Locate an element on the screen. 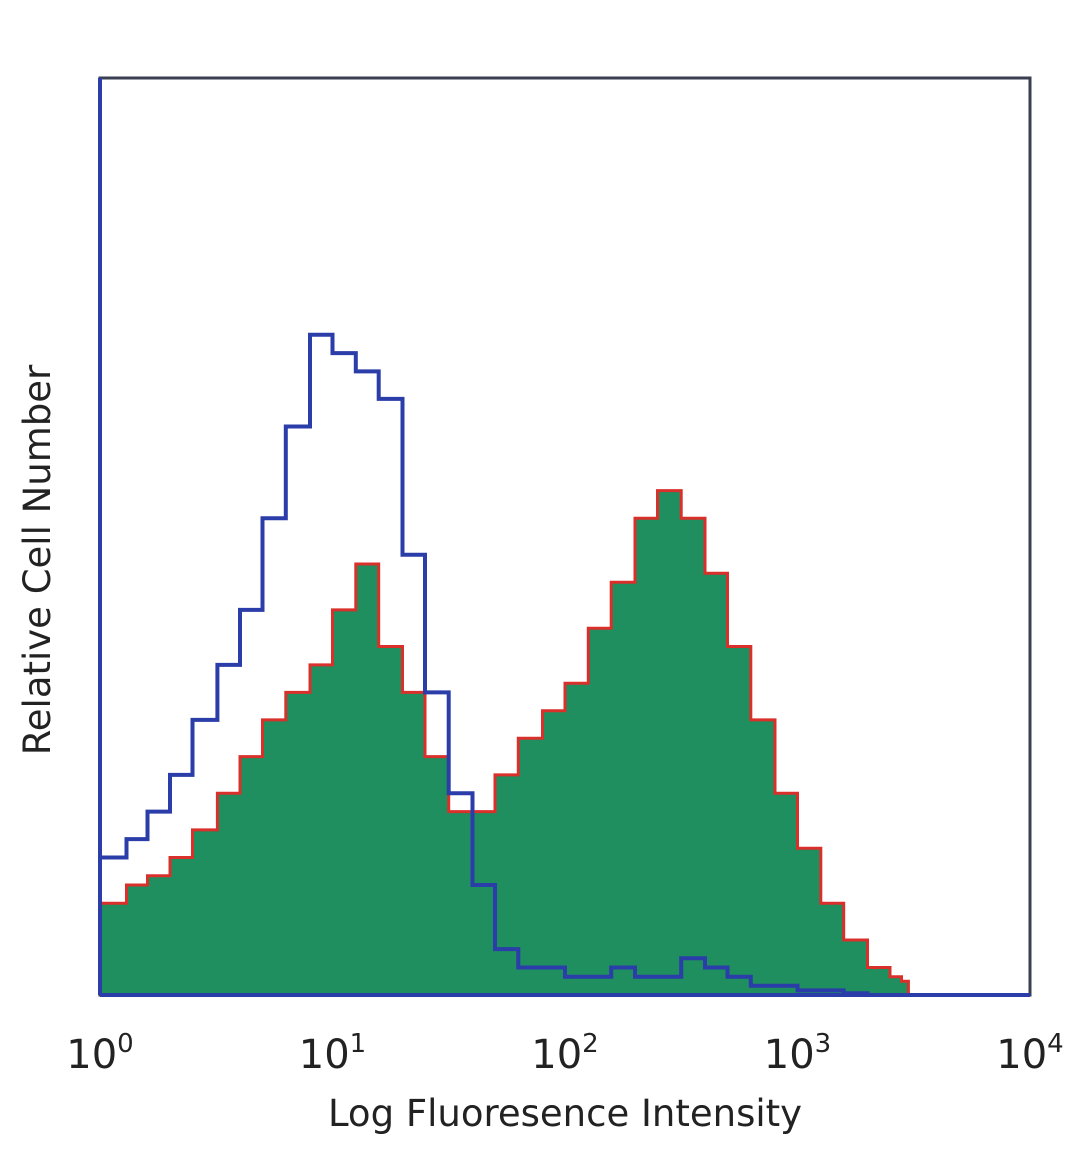 Image resolution: width=1080 pixels, height=1169 pixels. x-tick-exponent: 0 is located at coordinates (125, 1044).